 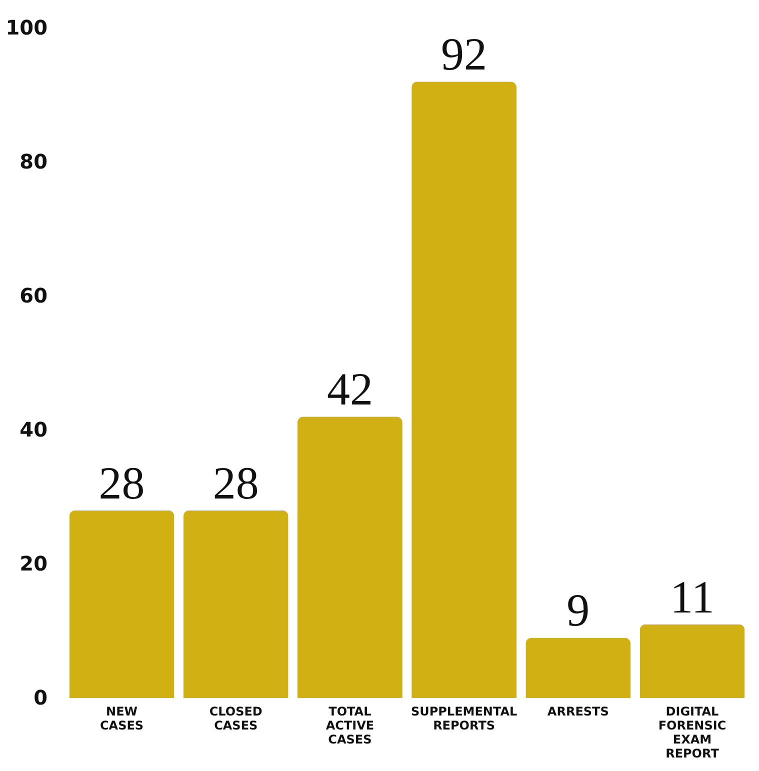 What do you see at coordinates (41, 698) in the screenshot?
I see `y-tick-label: 0` at bounding box center [41, 698].